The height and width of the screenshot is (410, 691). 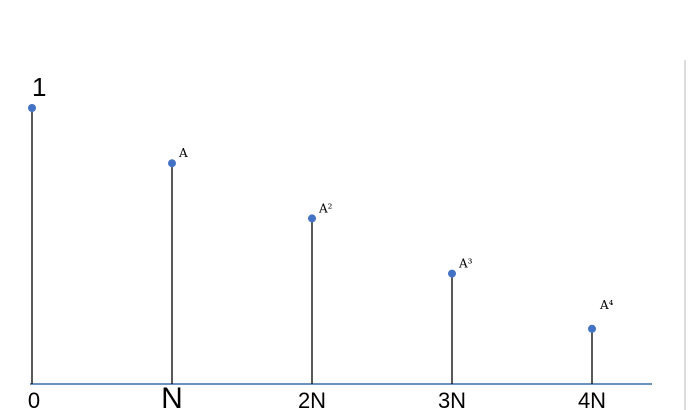 What do you see at coordinates (312, 399) in the screenshot?
I see `x-tick-label: 2N` at bounding box center [312, 399].